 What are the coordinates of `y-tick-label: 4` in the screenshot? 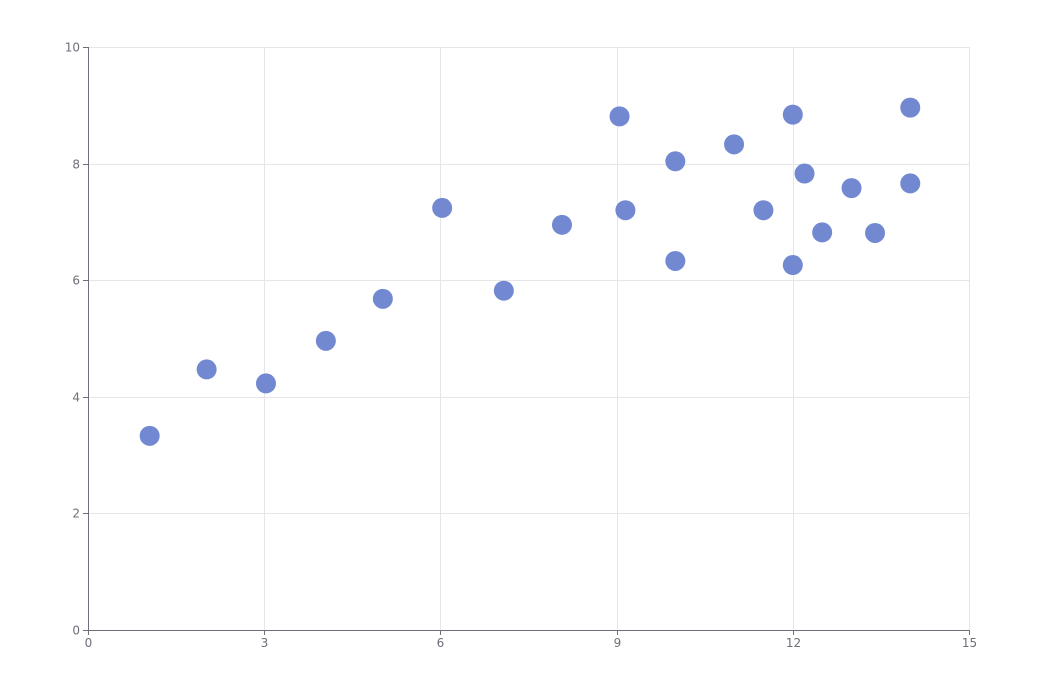 It's located at (76, 398).